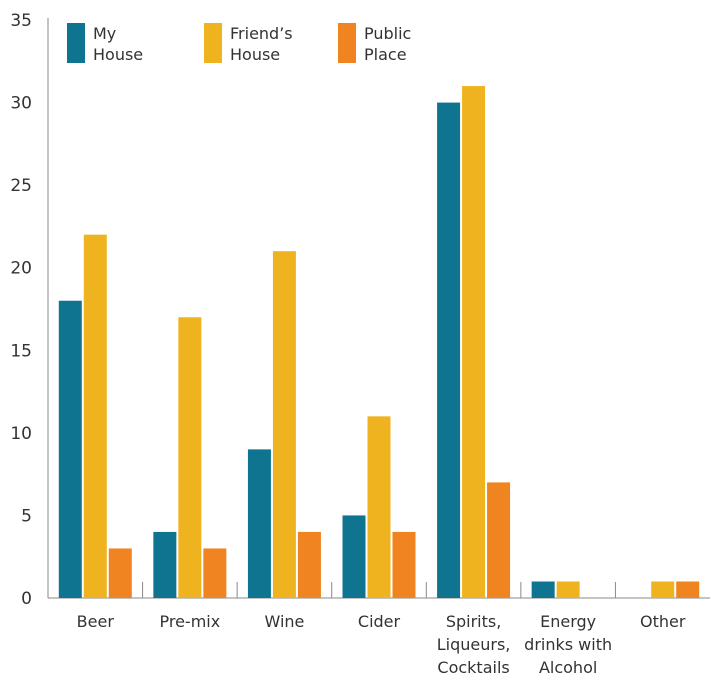  I want to click on x-category-label: Beer, so click(96, 621).